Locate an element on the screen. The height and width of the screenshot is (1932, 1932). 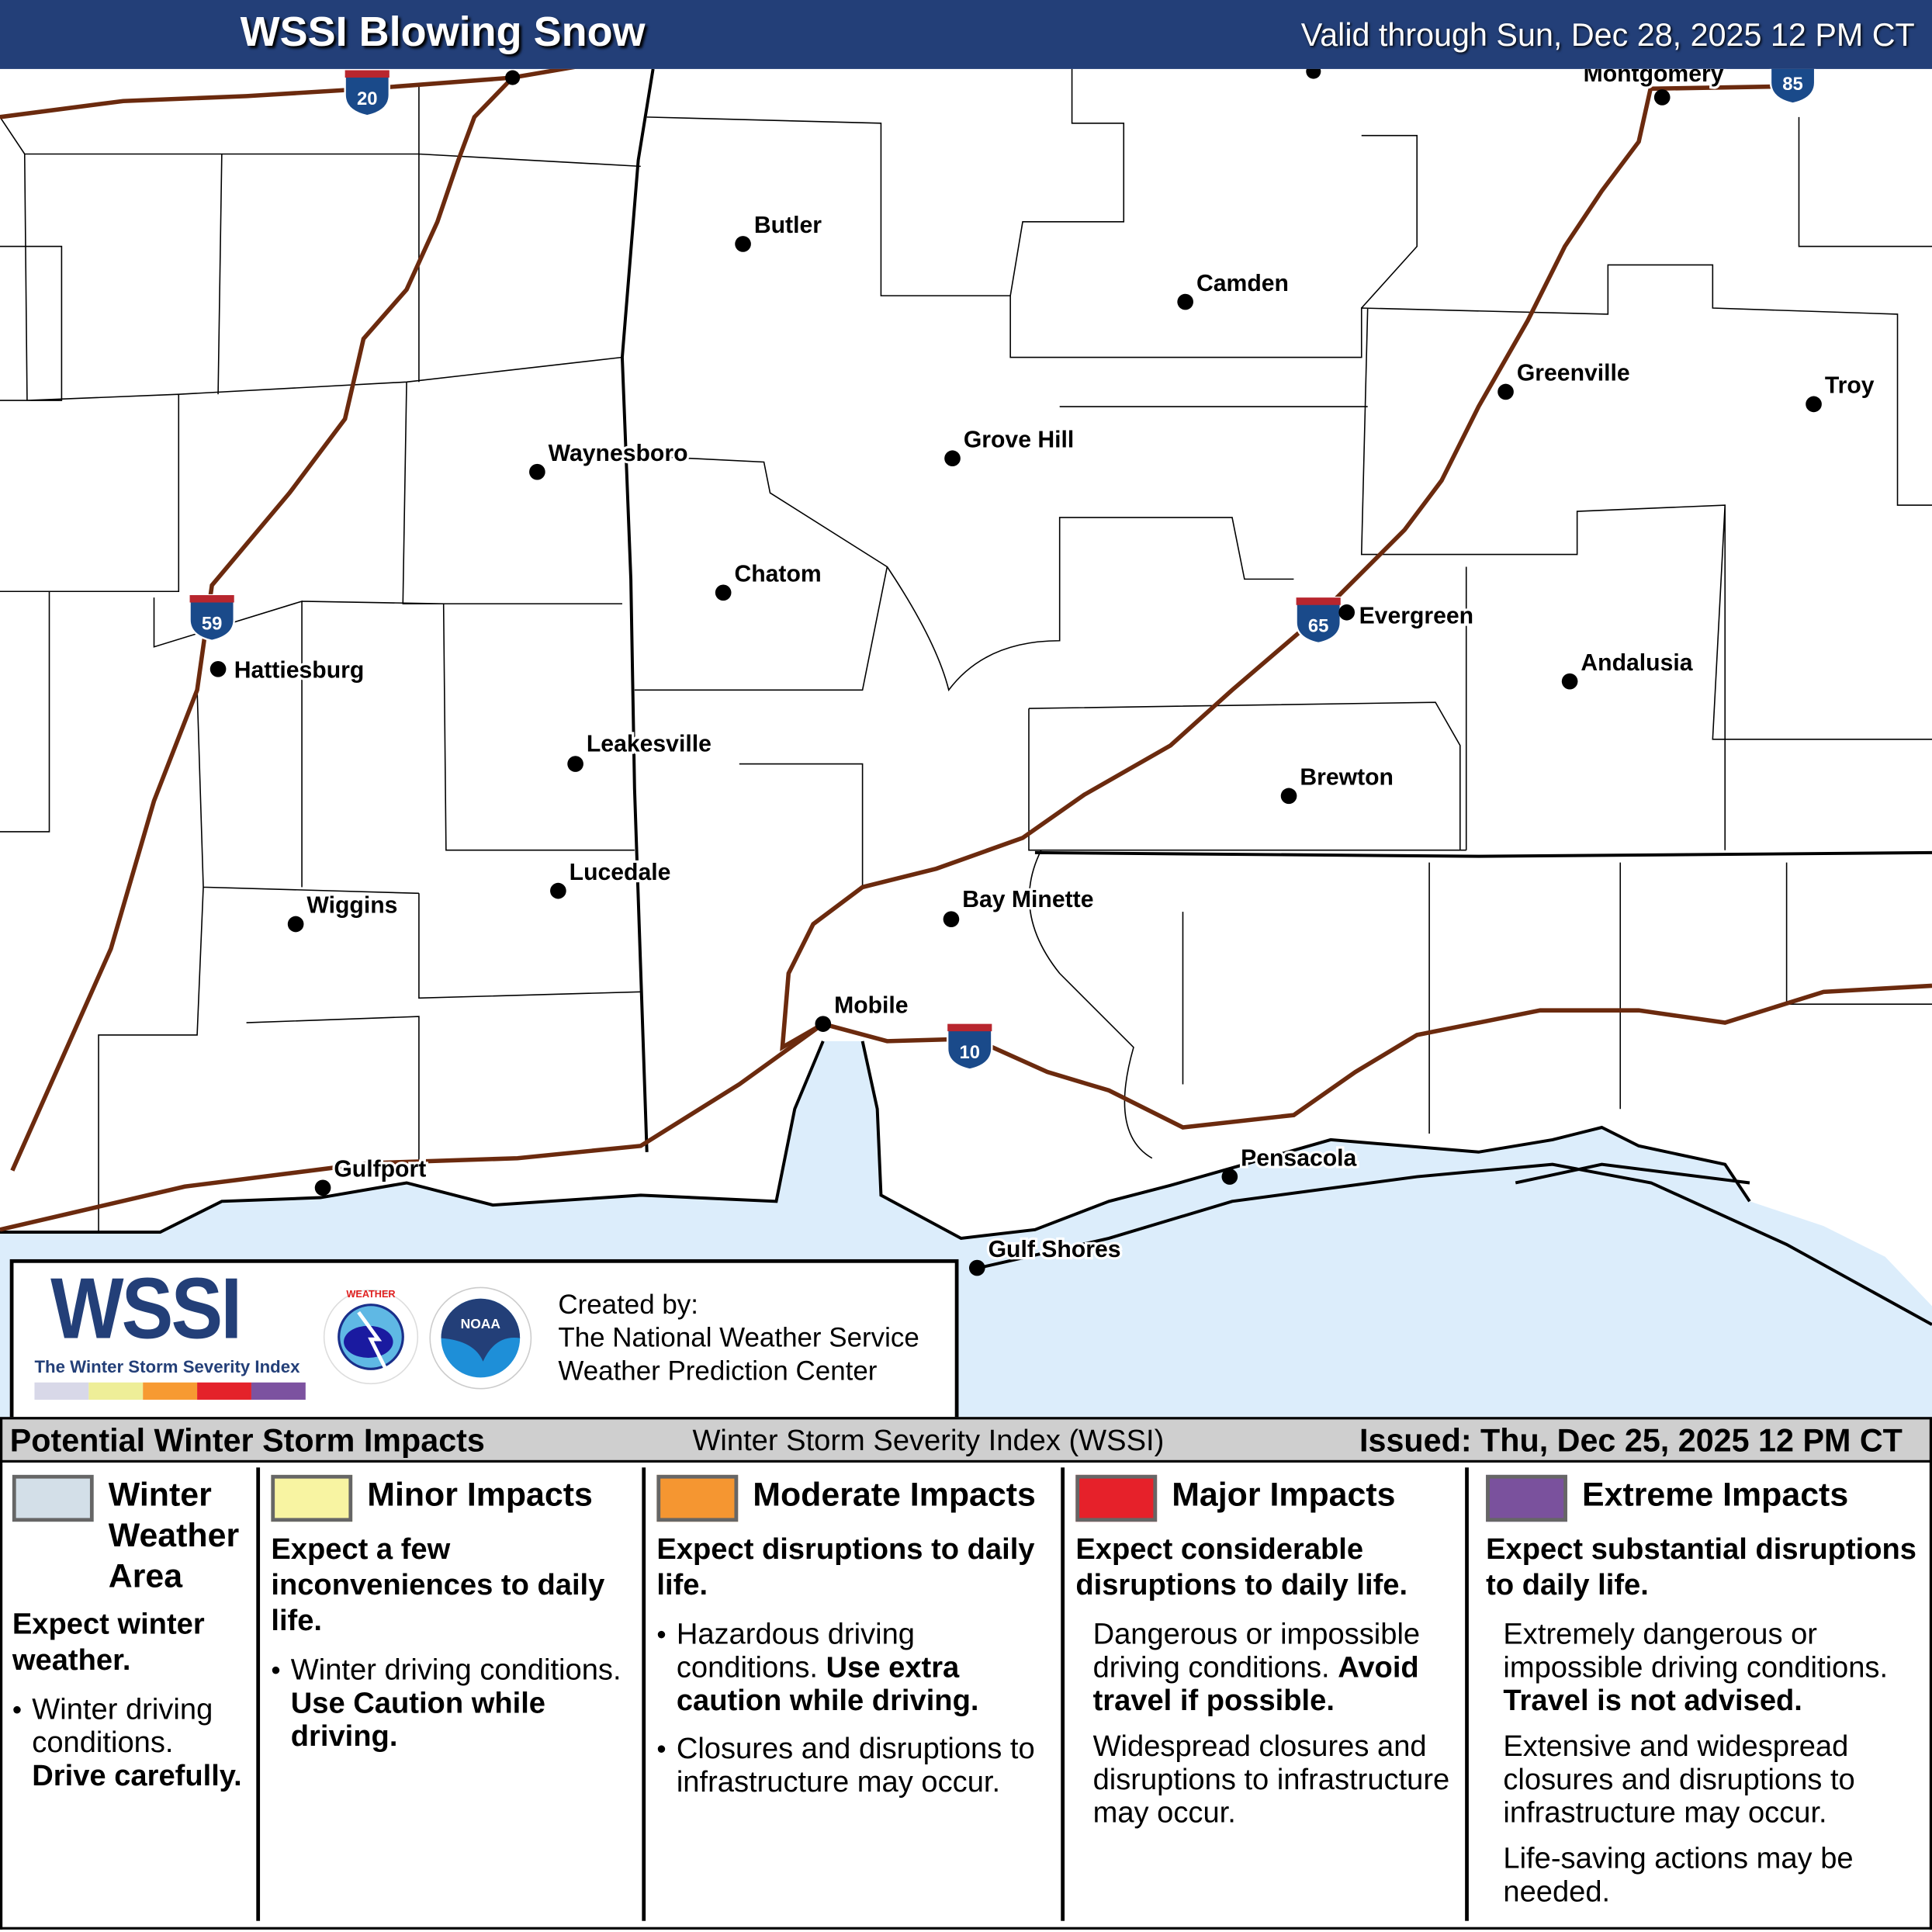
valid-through: Valid through Sun, Dec 28, 2025 12 PM CT is located at coordinates (1607, 35).